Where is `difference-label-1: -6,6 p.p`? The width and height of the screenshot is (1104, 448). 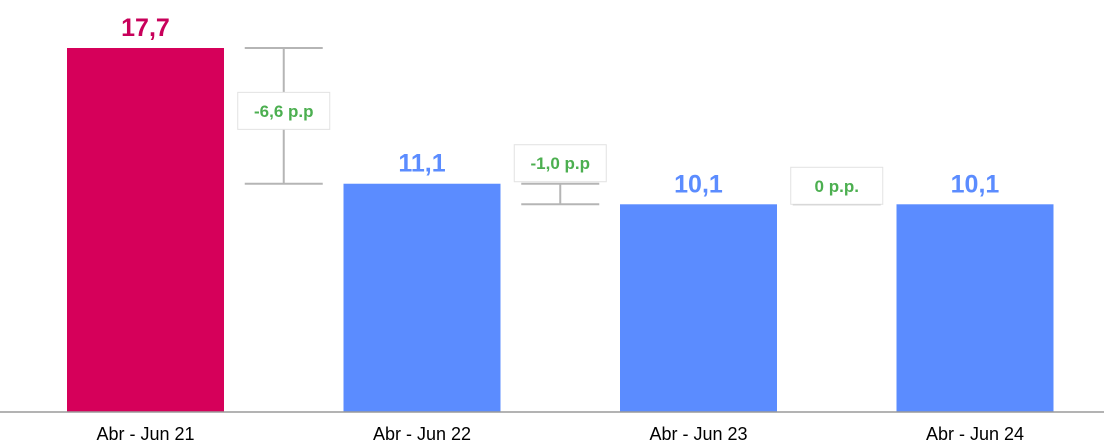 difference-label-1: -6,6 p.p is located at coordinates (284, 111).